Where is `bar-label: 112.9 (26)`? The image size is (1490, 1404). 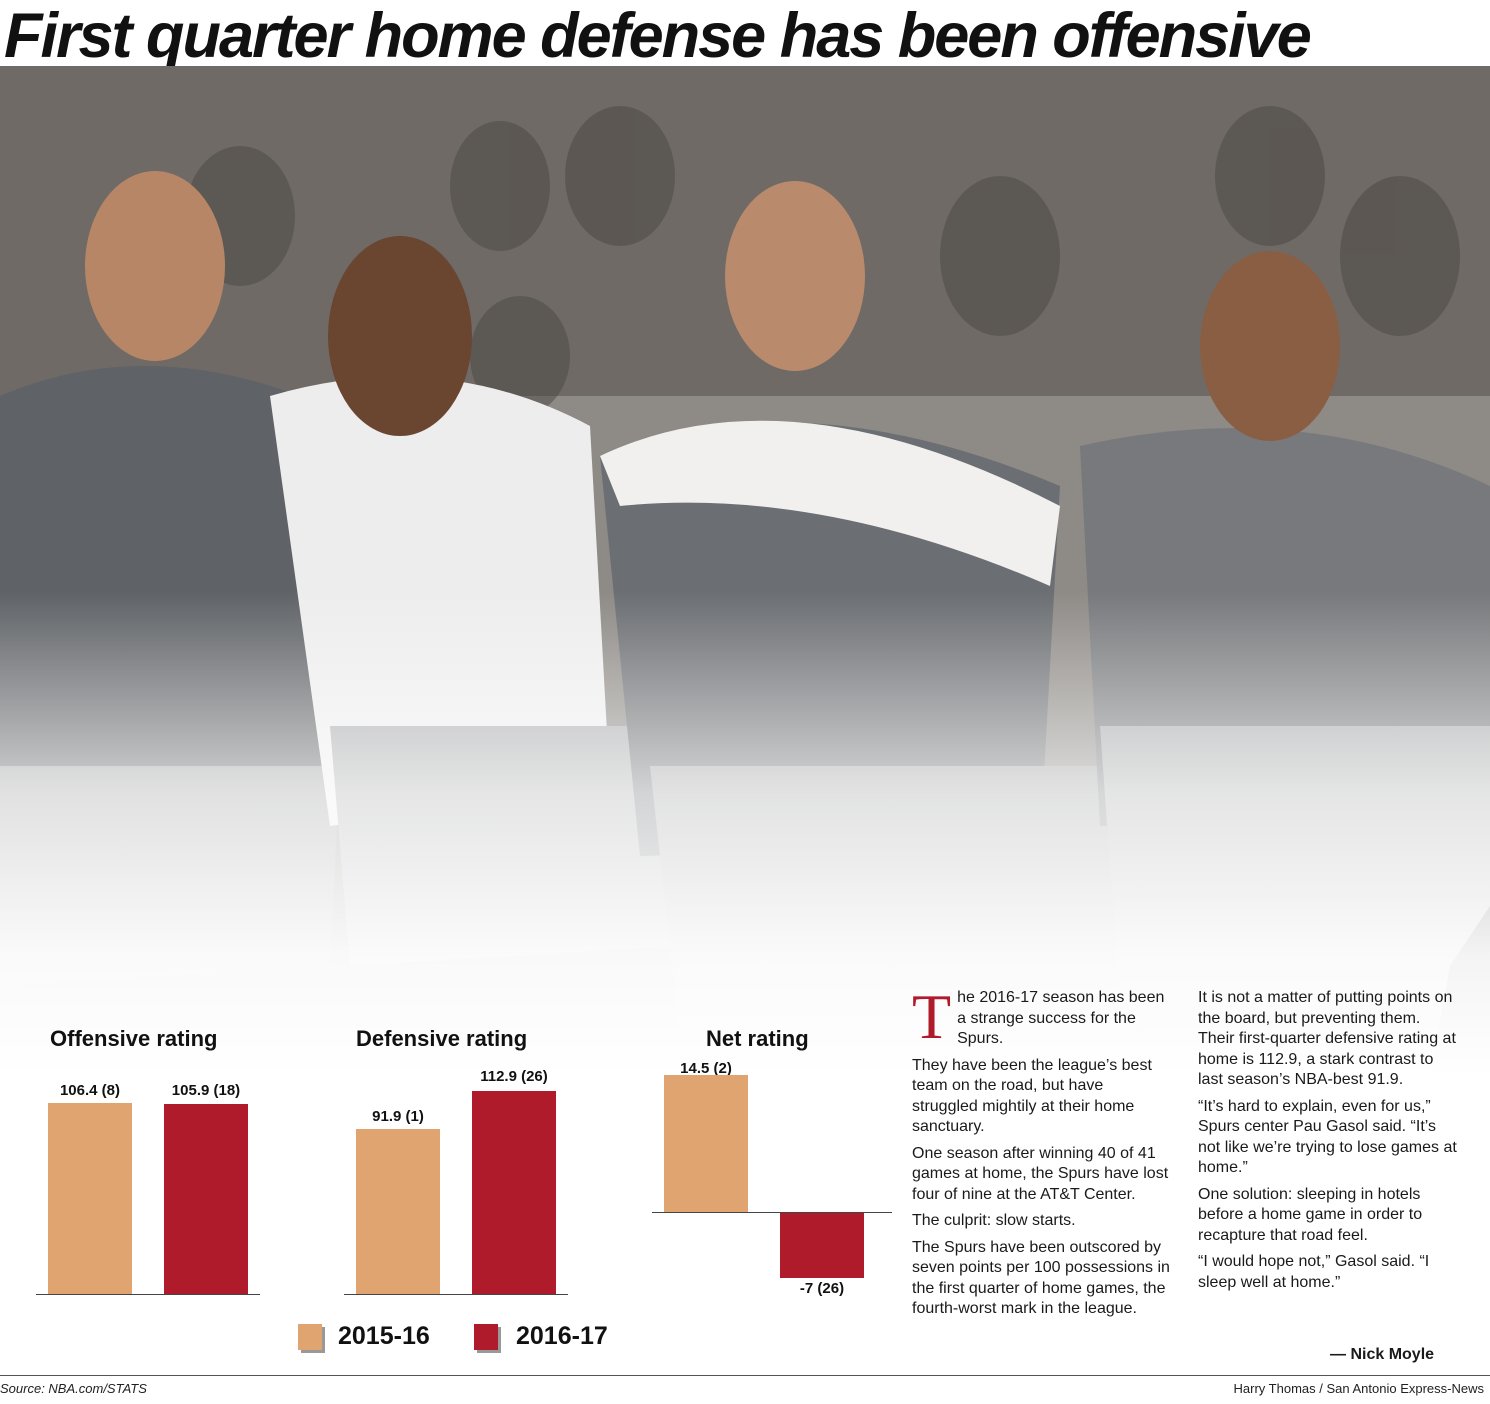 bar-label: 112.9 (26) is located at coordinates (514, 1076).